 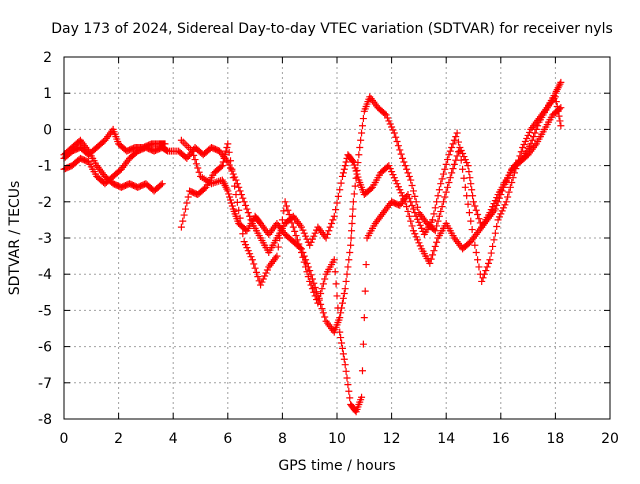 I want to click on y-tick-label: -4, so click(x=45, y=275).